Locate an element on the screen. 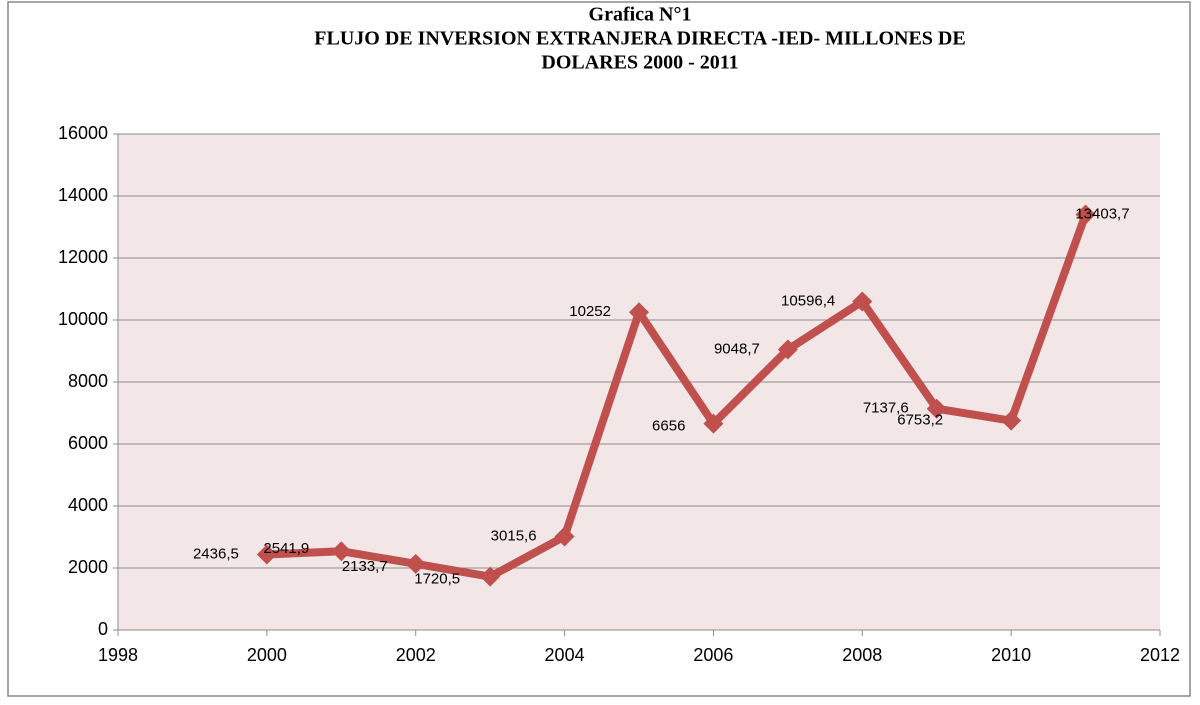 The image size is (1200, 705). y-tick-label: 2000 is located at coordinates (88, 567).